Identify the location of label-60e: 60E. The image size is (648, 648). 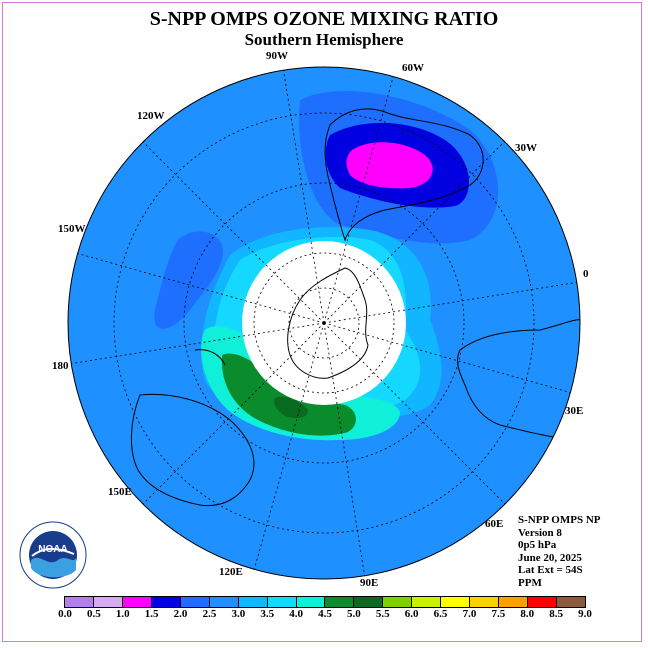
(494, 524).